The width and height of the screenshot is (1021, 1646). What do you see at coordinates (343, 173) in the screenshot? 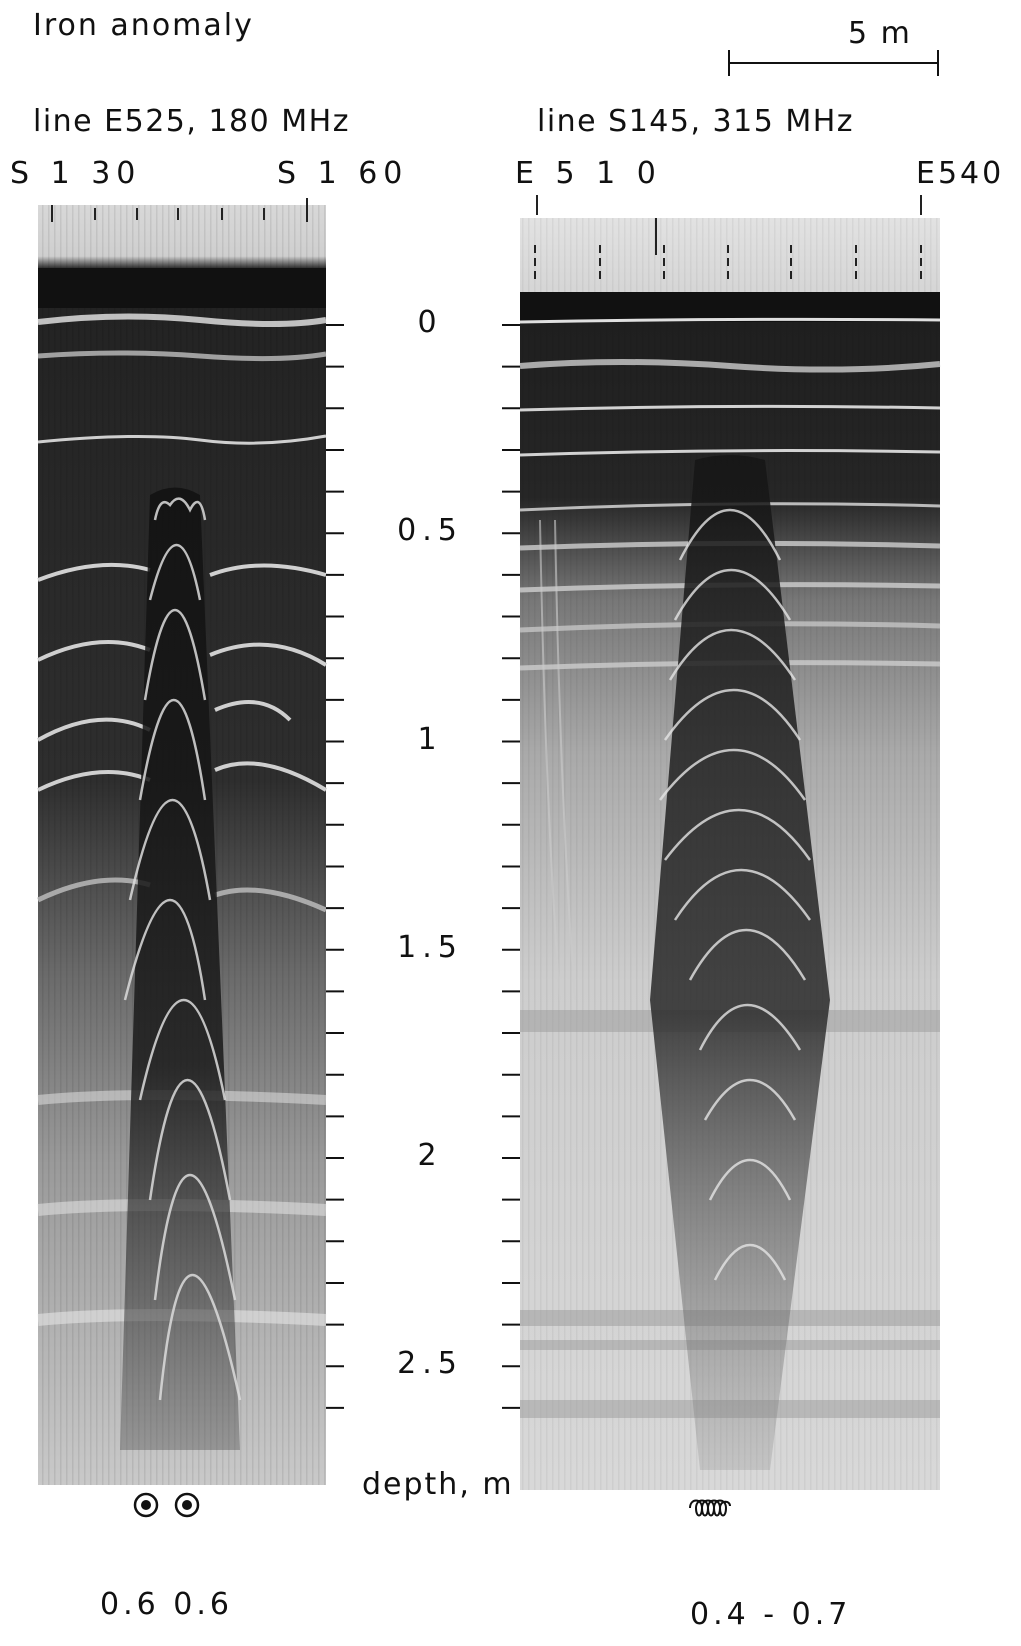
I see `left-end-label: S 1 60` at bounding box center [343, 173].